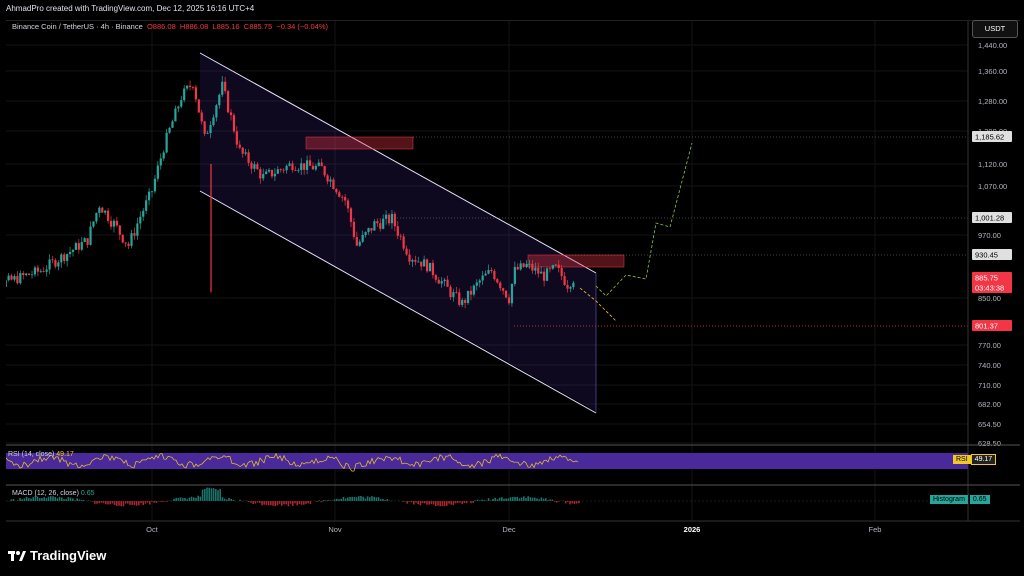  Describe the element at coordinates (875, 529) in the screenshot. I see `x-tick-label: Feb` at that location.